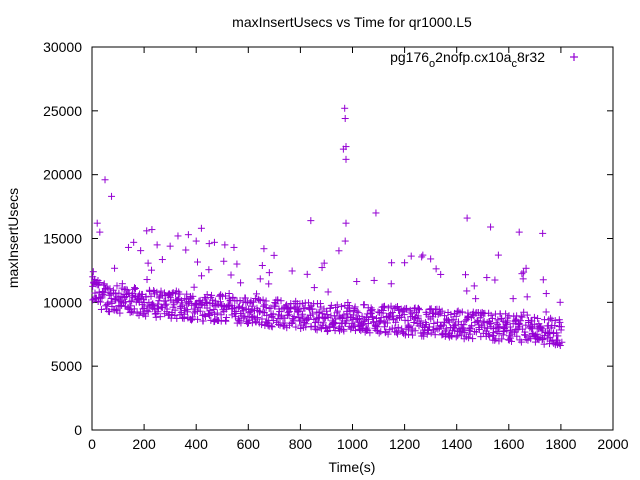  Describe the element at coordinates (197, 444) in the screenshot. I see `x-tick-label: 400` at that location.